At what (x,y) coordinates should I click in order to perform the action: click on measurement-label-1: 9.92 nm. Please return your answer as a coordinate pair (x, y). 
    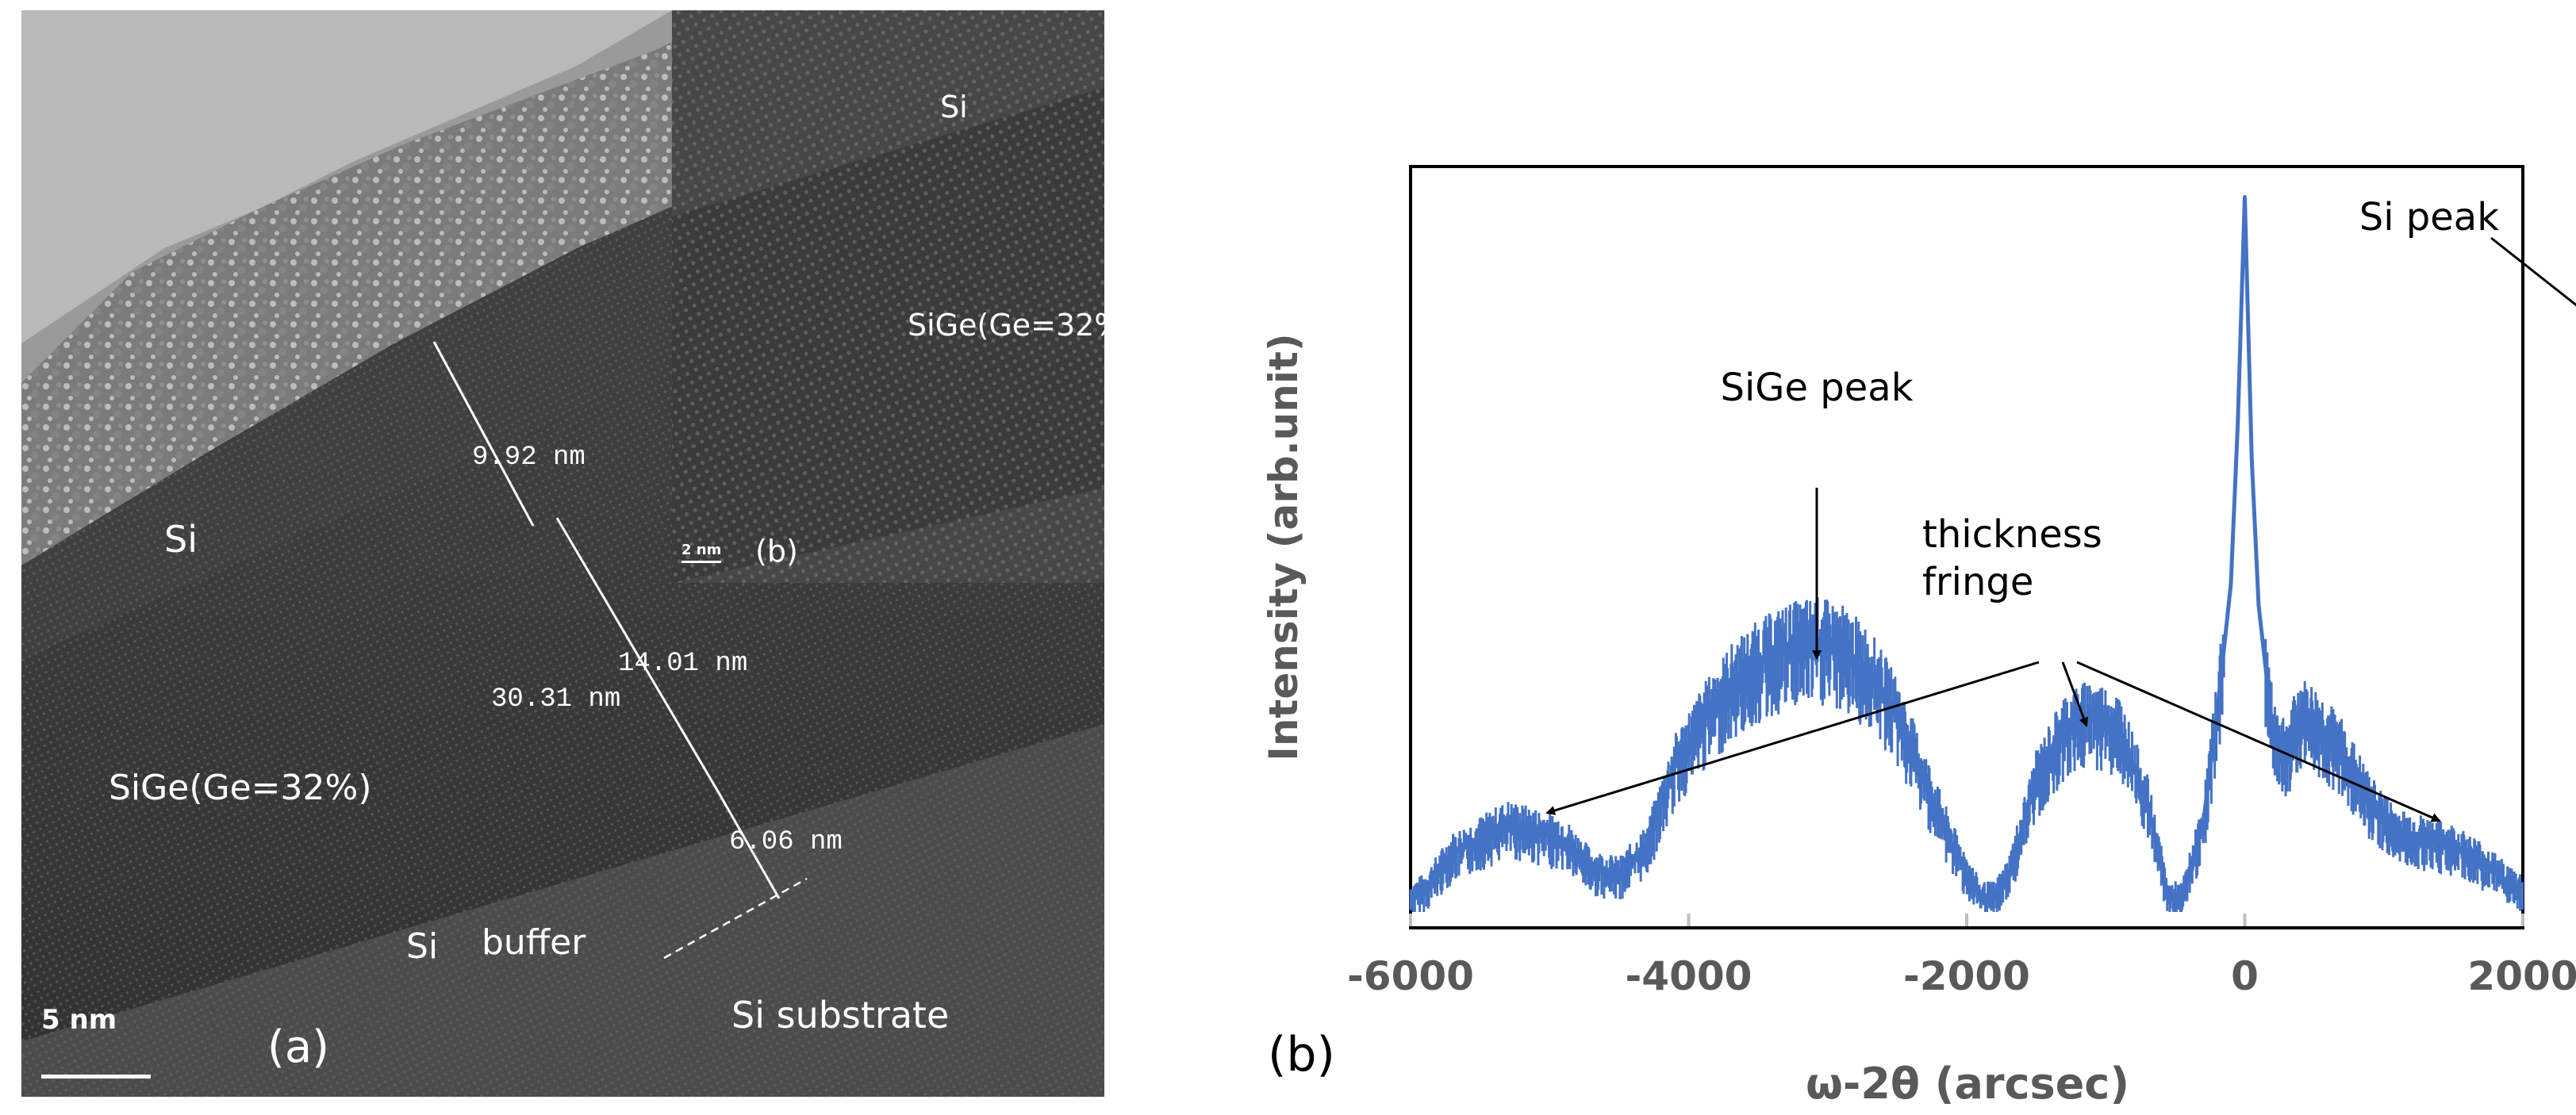
    Looking at the image, I should click on (528, 458).